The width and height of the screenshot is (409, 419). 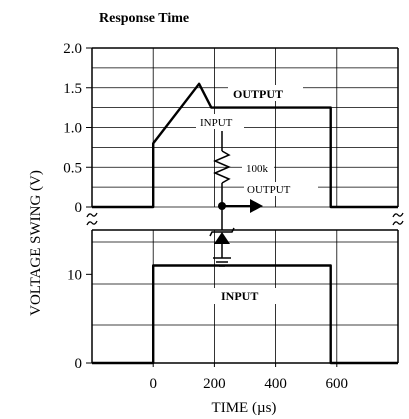 What do you see at coordinates (72, 129) in the screenshot?
I see `y-tick-label: 1.0` at bounding box center [72, 129].